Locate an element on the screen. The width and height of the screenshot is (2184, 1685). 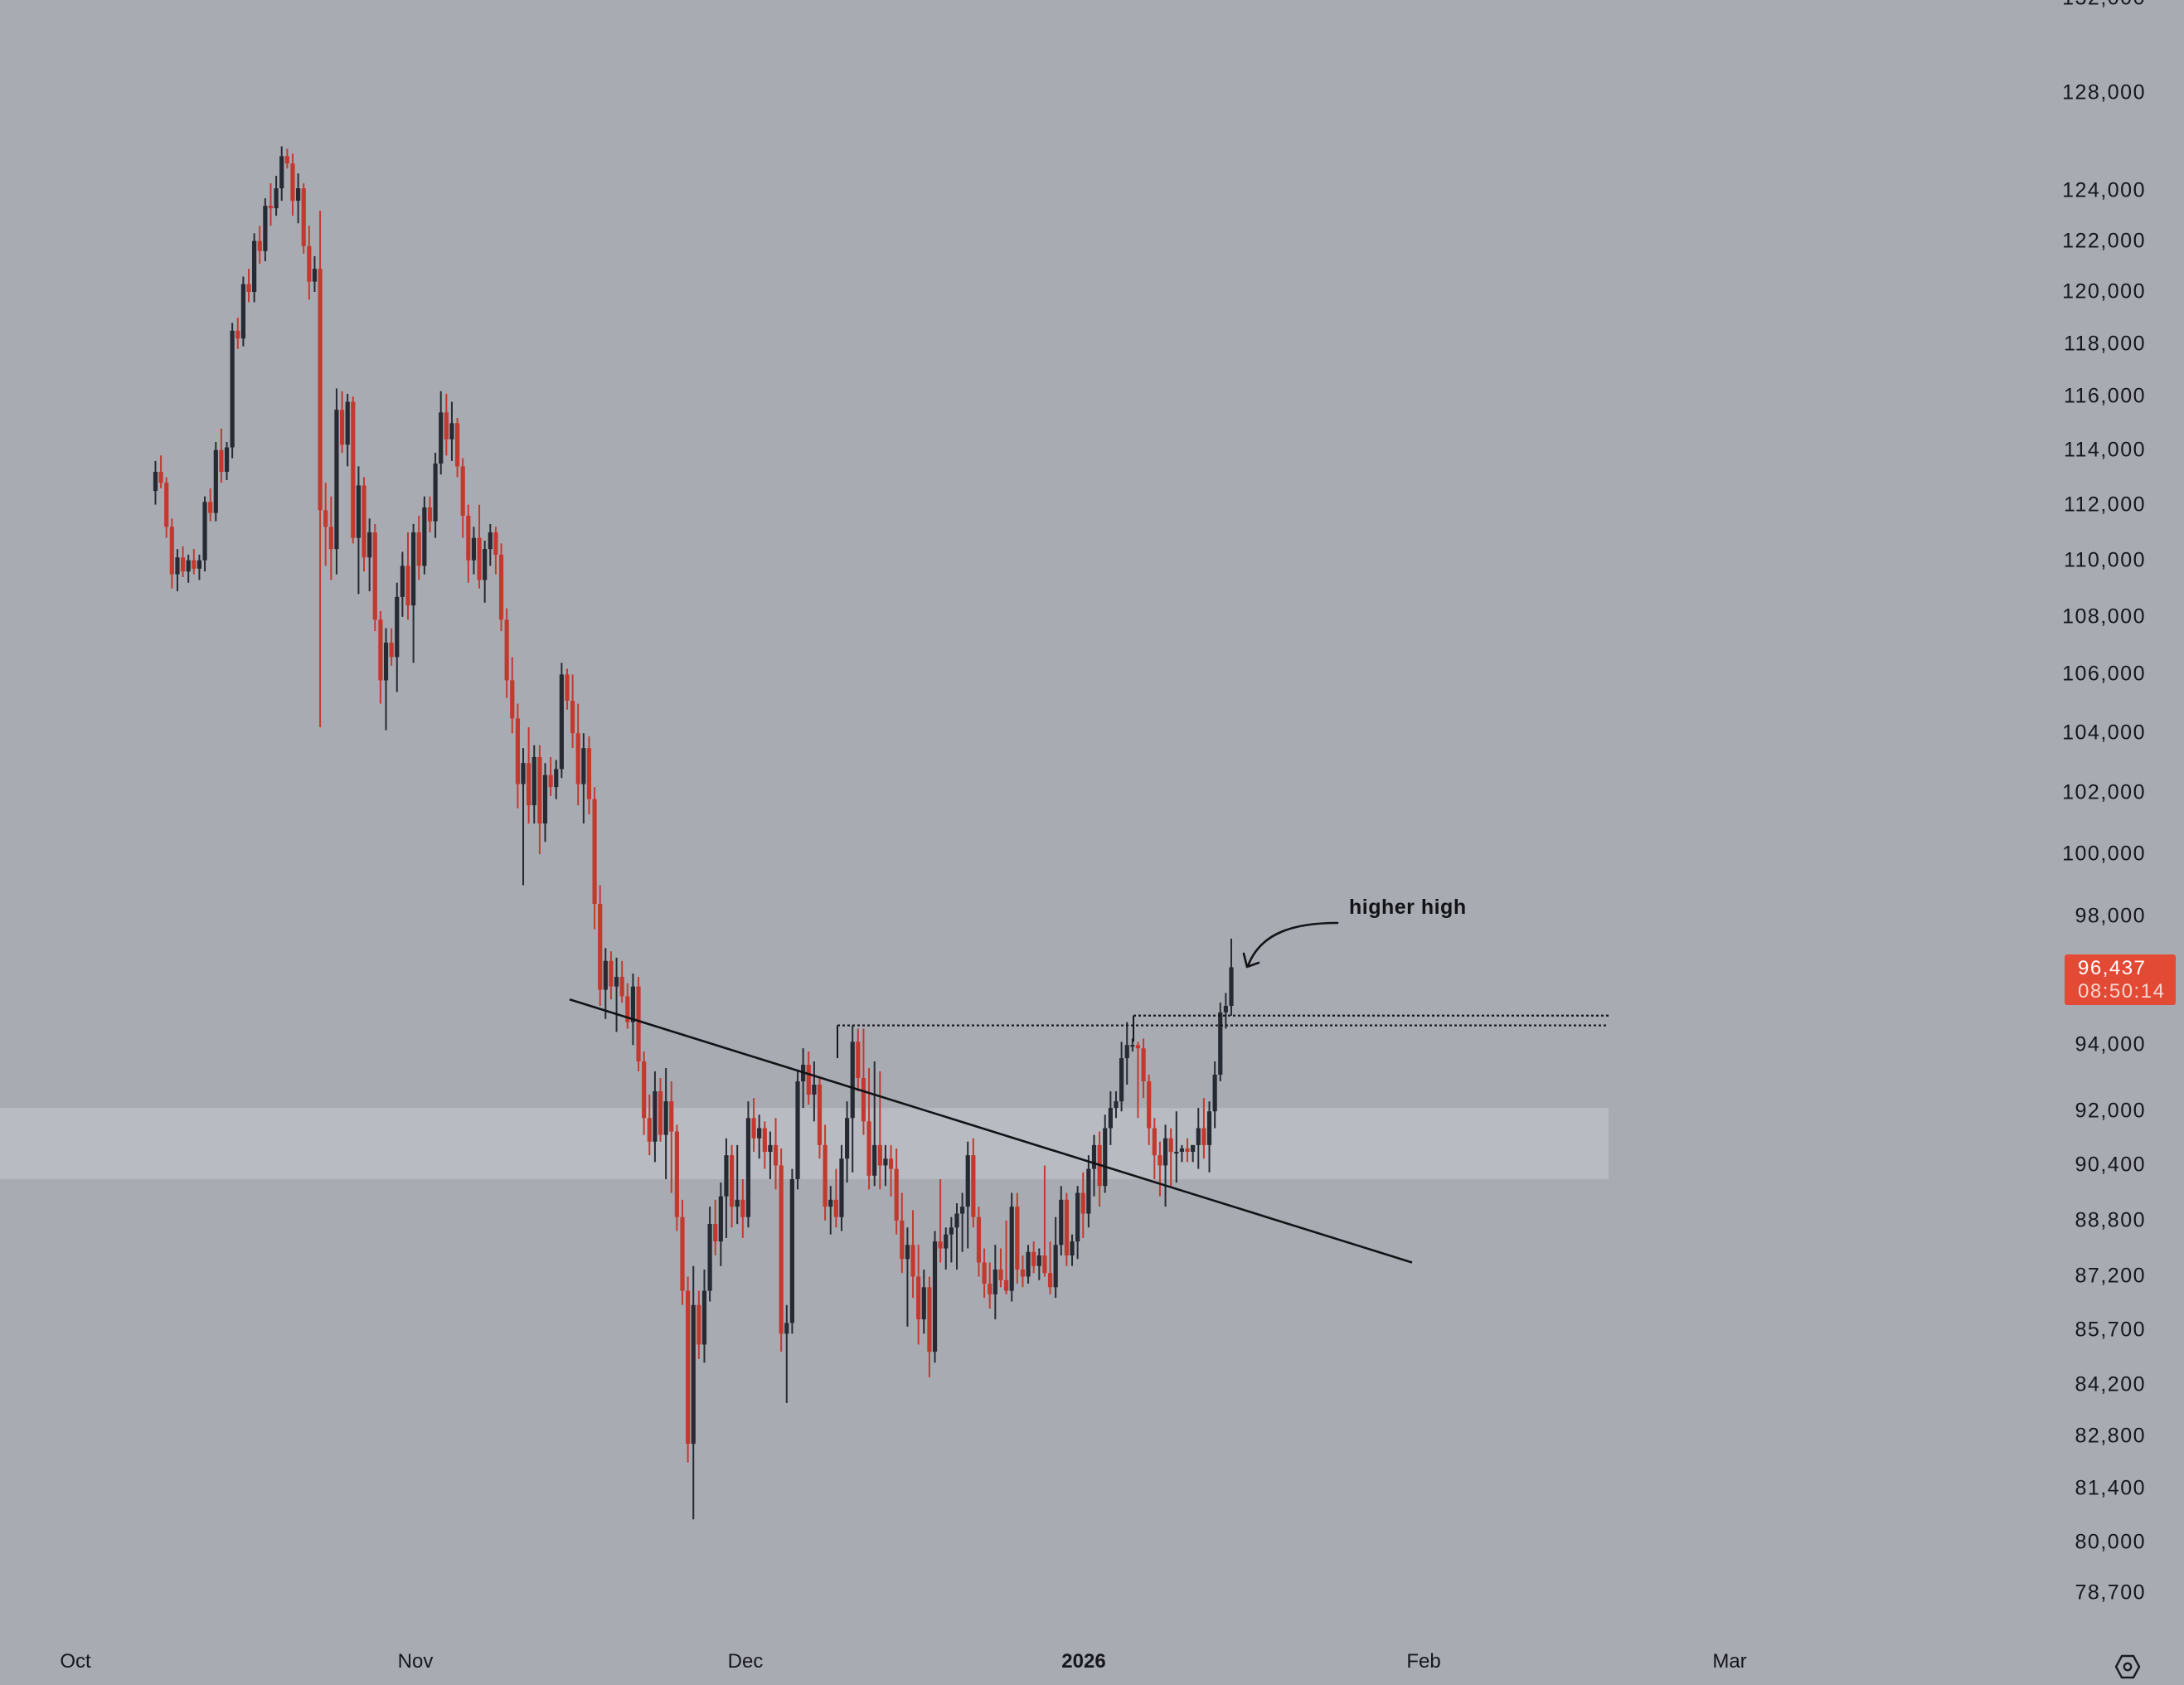
price-axis-label: 132,000 is located at coordinates (2104, 5).